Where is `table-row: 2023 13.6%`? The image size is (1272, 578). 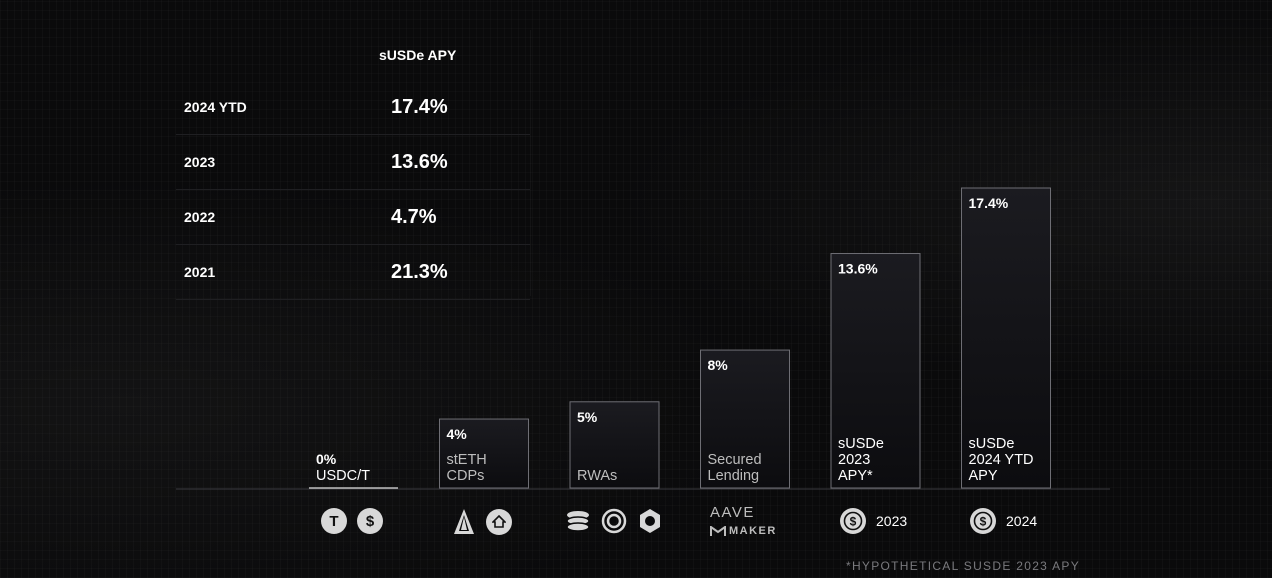
table-row: 2023 13.6% is located at coordinates (353, 162).